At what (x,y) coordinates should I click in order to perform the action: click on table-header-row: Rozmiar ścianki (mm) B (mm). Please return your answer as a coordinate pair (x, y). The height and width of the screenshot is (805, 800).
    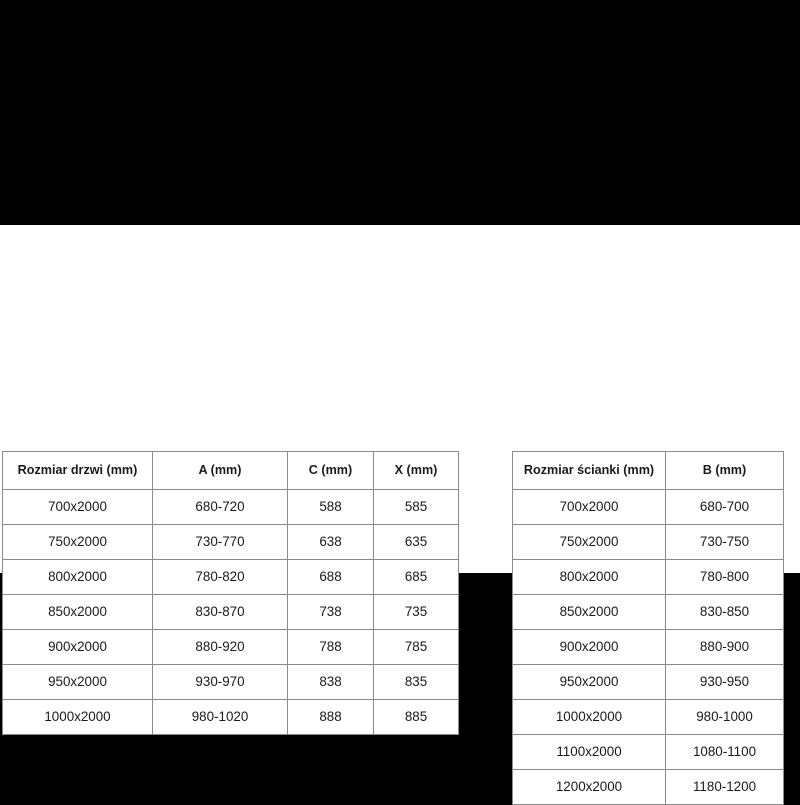
    Looking at the image, I should click on (648, 470).